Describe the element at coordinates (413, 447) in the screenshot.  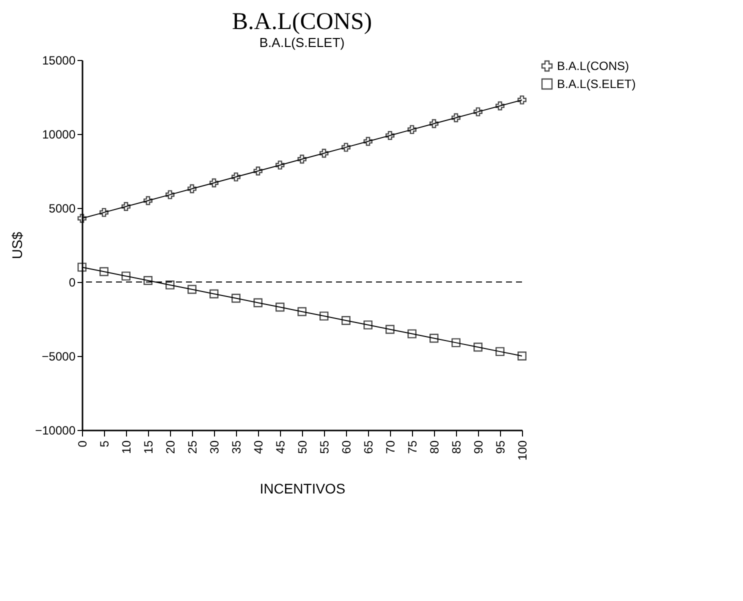
I see `x-tick-label: 75` at that location.